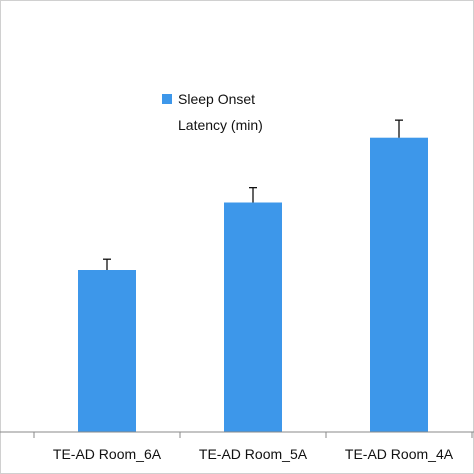 This screenshot has height=474, width=474. Describe the element at coordinates (253, 435) in the screenshot. I see `x-axis-ticks` at that location.